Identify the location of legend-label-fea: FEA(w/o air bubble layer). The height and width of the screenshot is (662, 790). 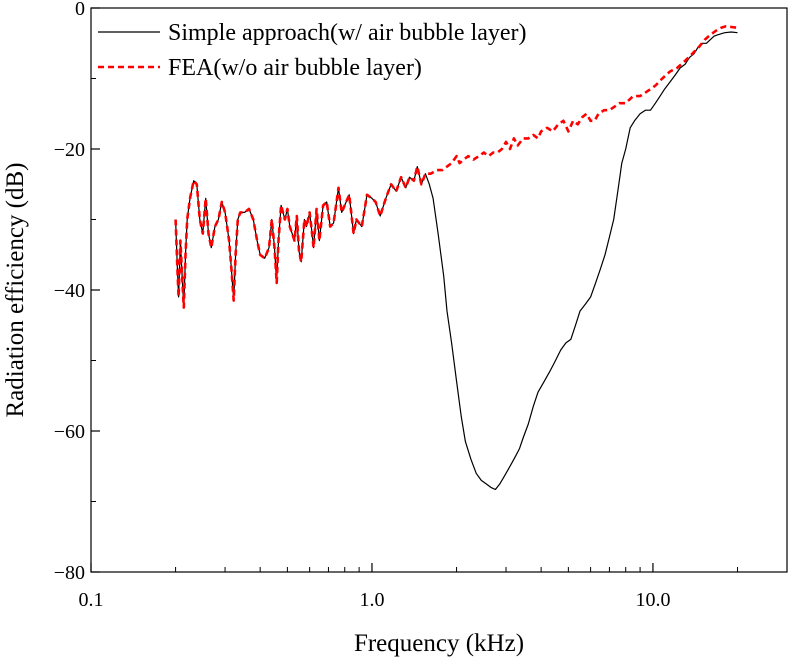
(295, 68).